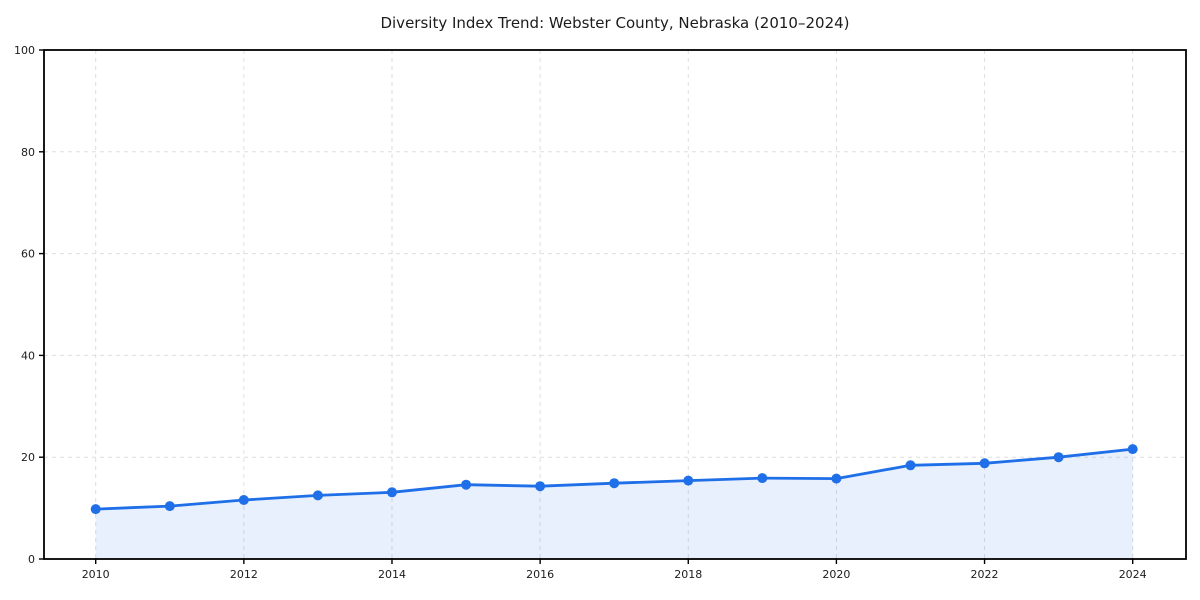  I want to click on data-point-2019, so click(762, 478).